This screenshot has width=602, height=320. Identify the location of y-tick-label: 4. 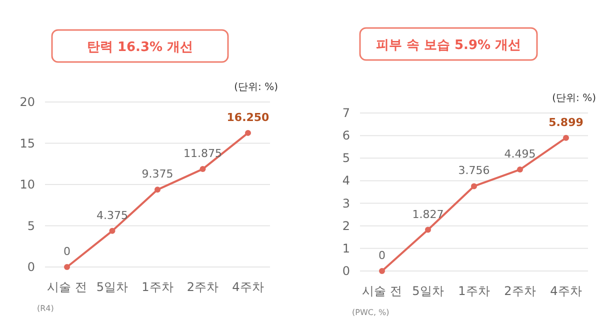
(346, 181).